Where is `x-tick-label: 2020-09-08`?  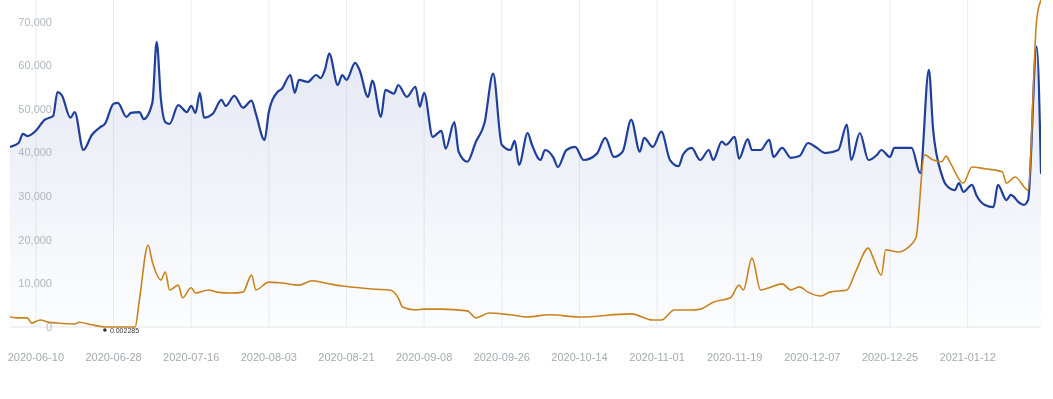
x-tick-label: 2020-09-08 is located at coordinates (424, 357).